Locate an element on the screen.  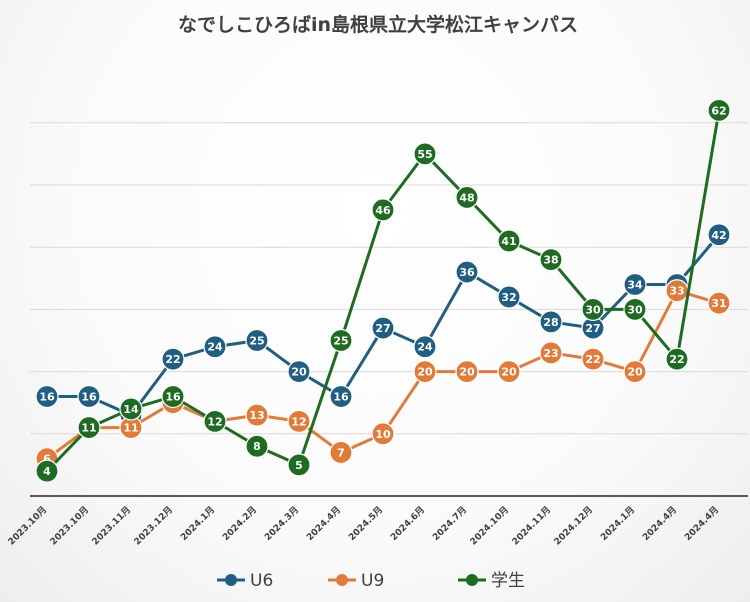
chart-title: なでしこひろばin島根県立大学松江キャンパス is located at coordinates (378, 24).